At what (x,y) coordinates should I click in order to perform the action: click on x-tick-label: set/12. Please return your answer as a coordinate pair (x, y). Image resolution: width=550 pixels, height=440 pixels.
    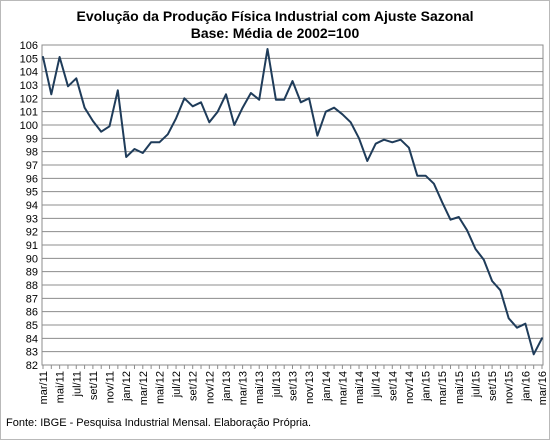
    Looking at the image, I should click on (194, 386).